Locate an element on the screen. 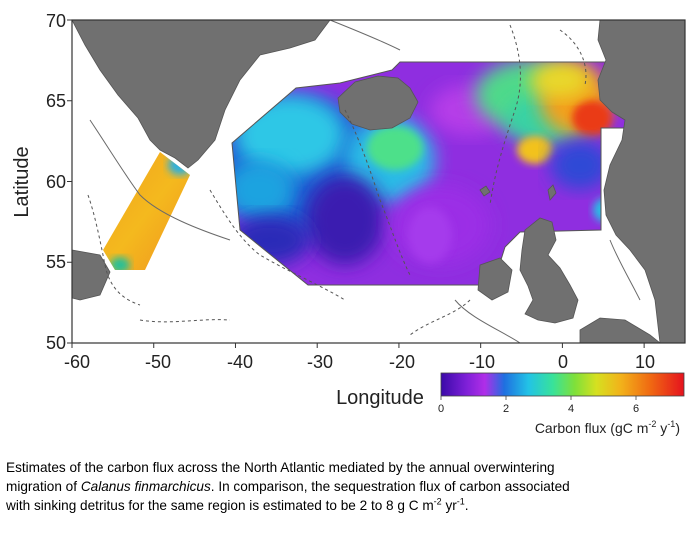 The height and width of the screenshot is (555, 700). x-tick-label-1: -60 is located at coordinates (77, 362).